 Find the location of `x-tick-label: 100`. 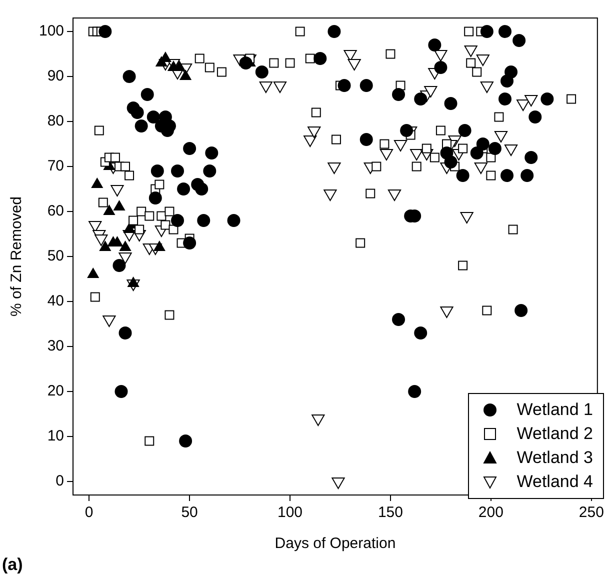

x-tick-label: 100 is located at coordinates (290, 513).